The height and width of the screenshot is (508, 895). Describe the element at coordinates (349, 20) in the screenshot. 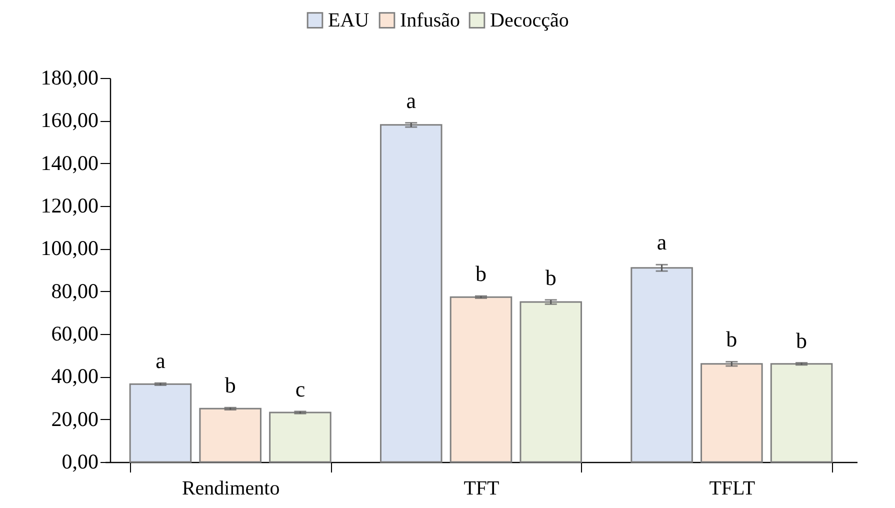

I see `legend-label: EAU` at that location.